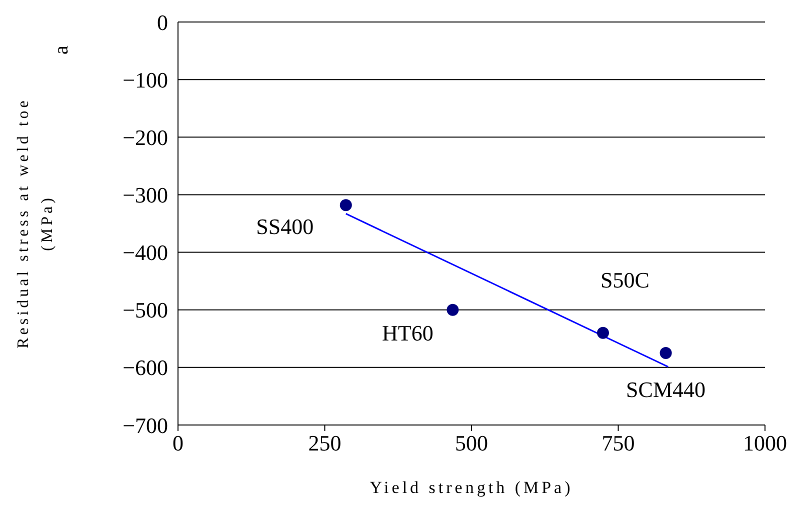  What do you see at coordinates (325, 443) in the screenshot?
I see `x-tick-label: 250` at bounding box center [325, 443].